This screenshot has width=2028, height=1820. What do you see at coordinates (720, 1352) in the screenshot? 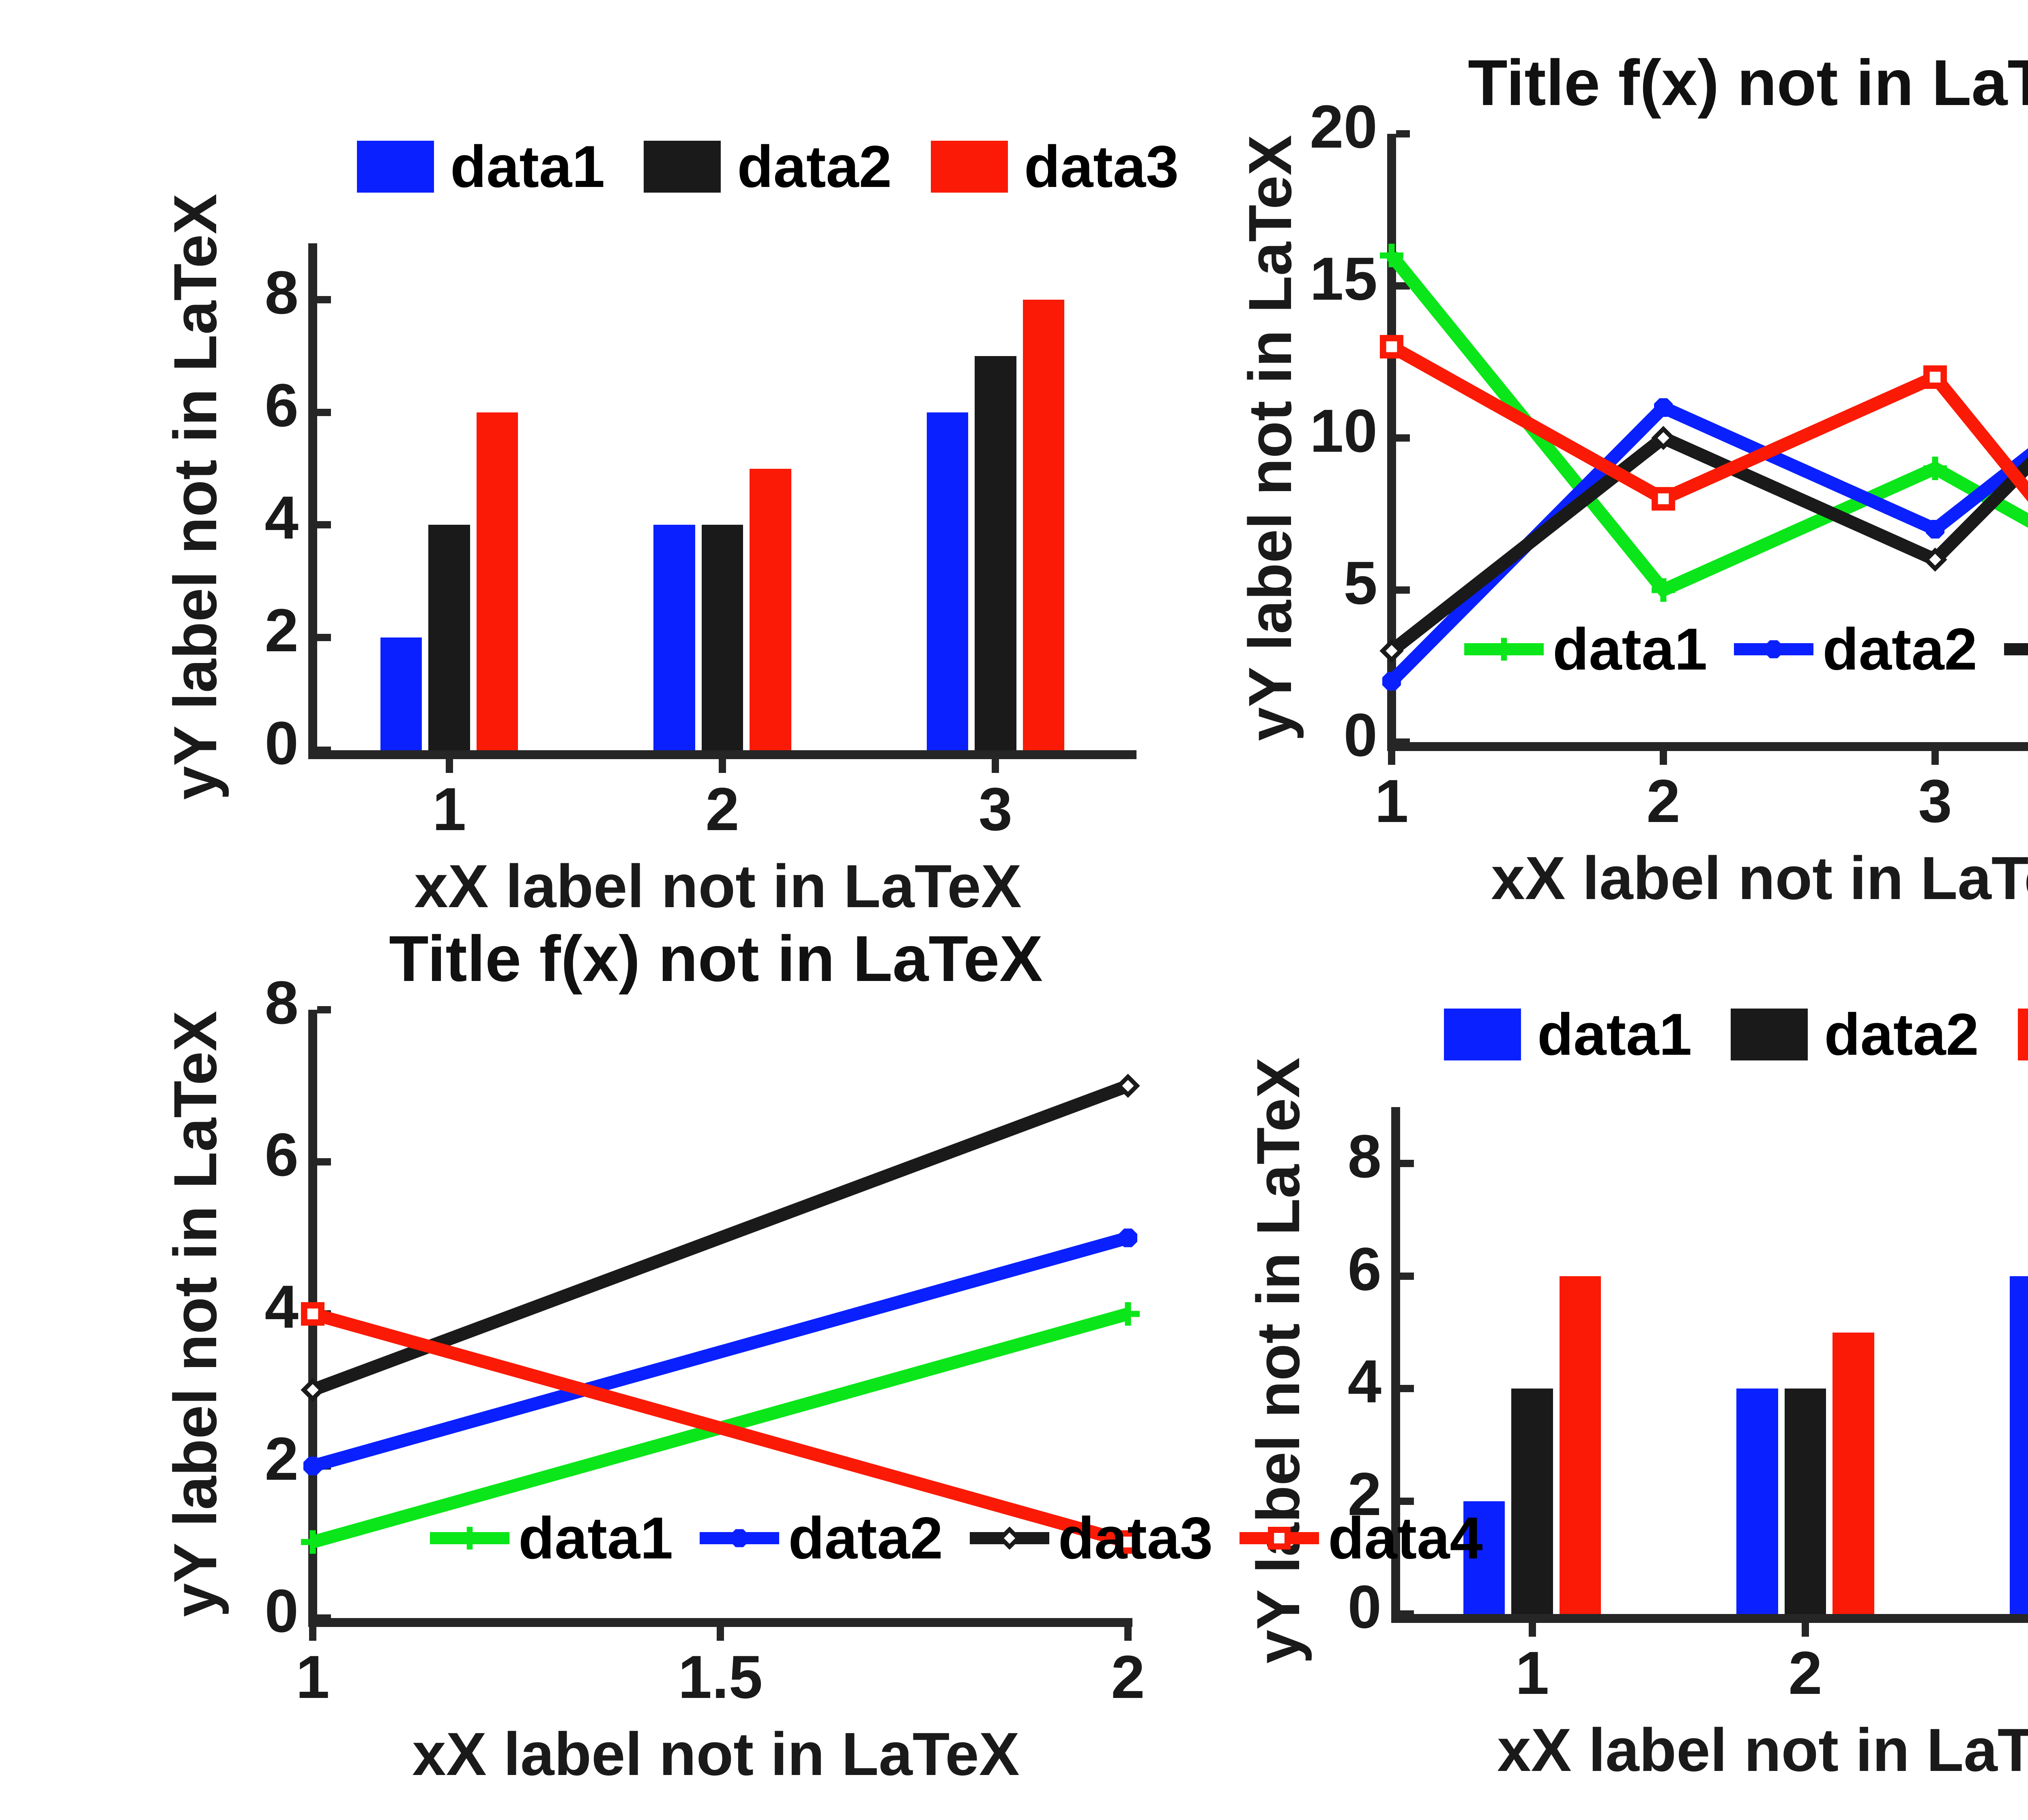
I see `p3-line-data2` at bounding box center [720, 1352].